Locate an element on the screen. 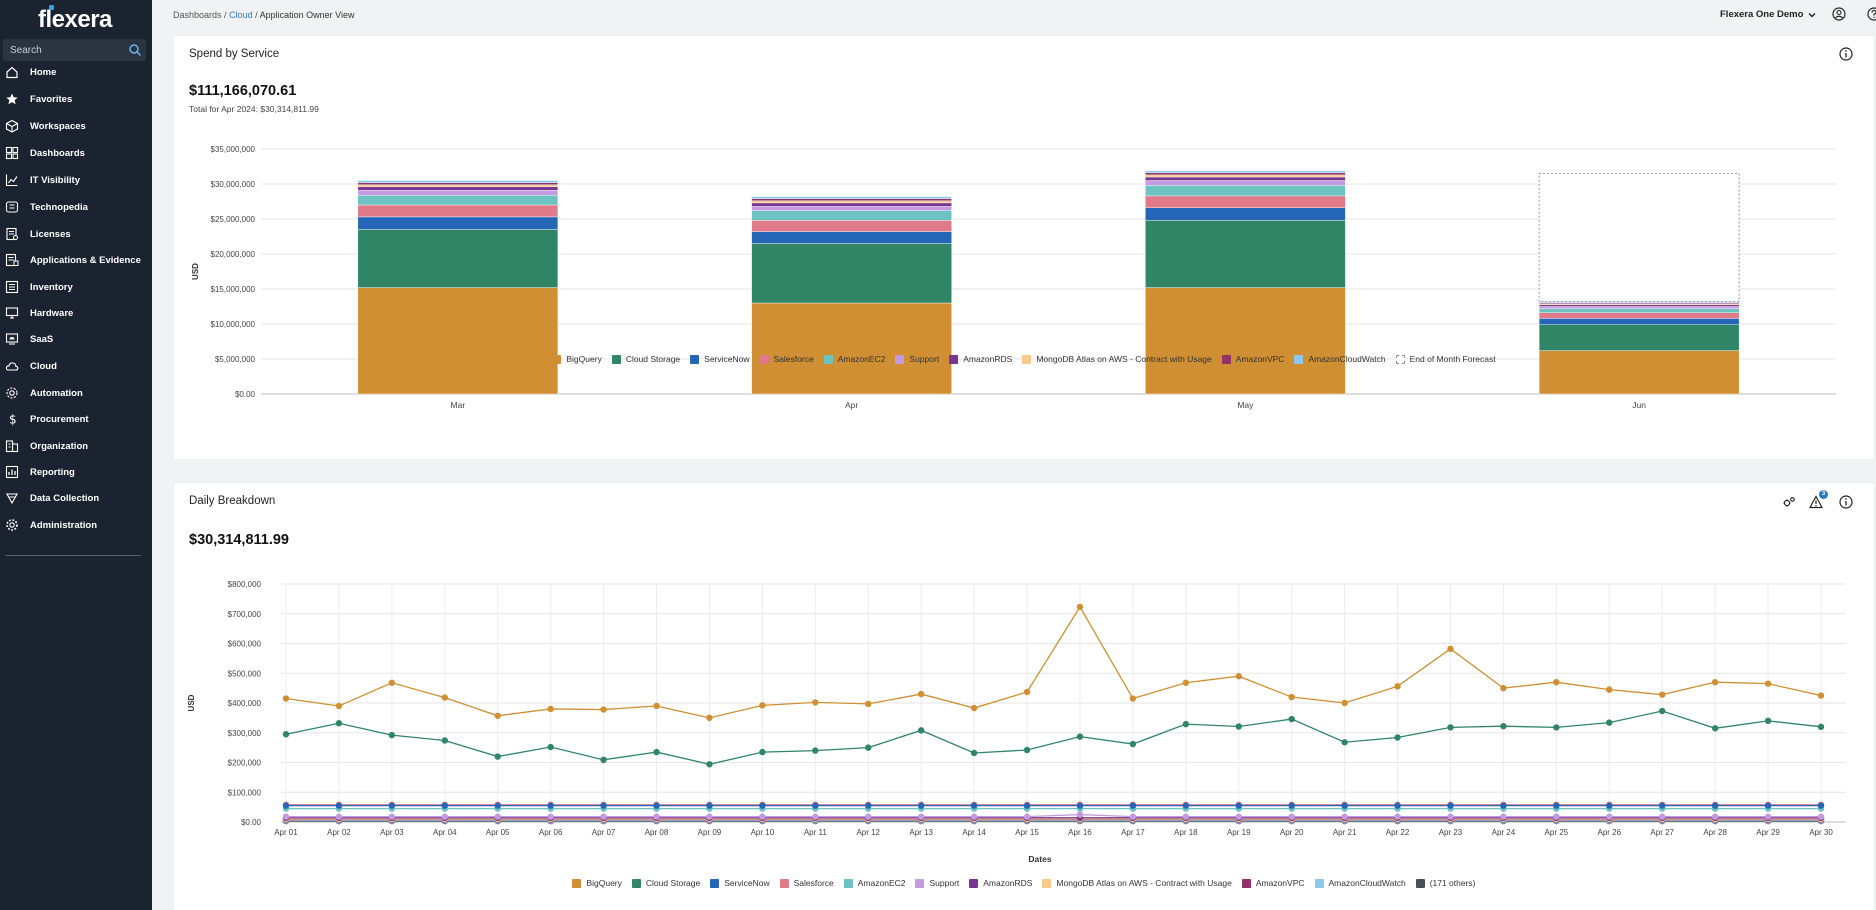 The height and width of the screenshot is (910, 1876). legend-item-amazonrds: AmazonRDS is located at coordinates (1000, 883).